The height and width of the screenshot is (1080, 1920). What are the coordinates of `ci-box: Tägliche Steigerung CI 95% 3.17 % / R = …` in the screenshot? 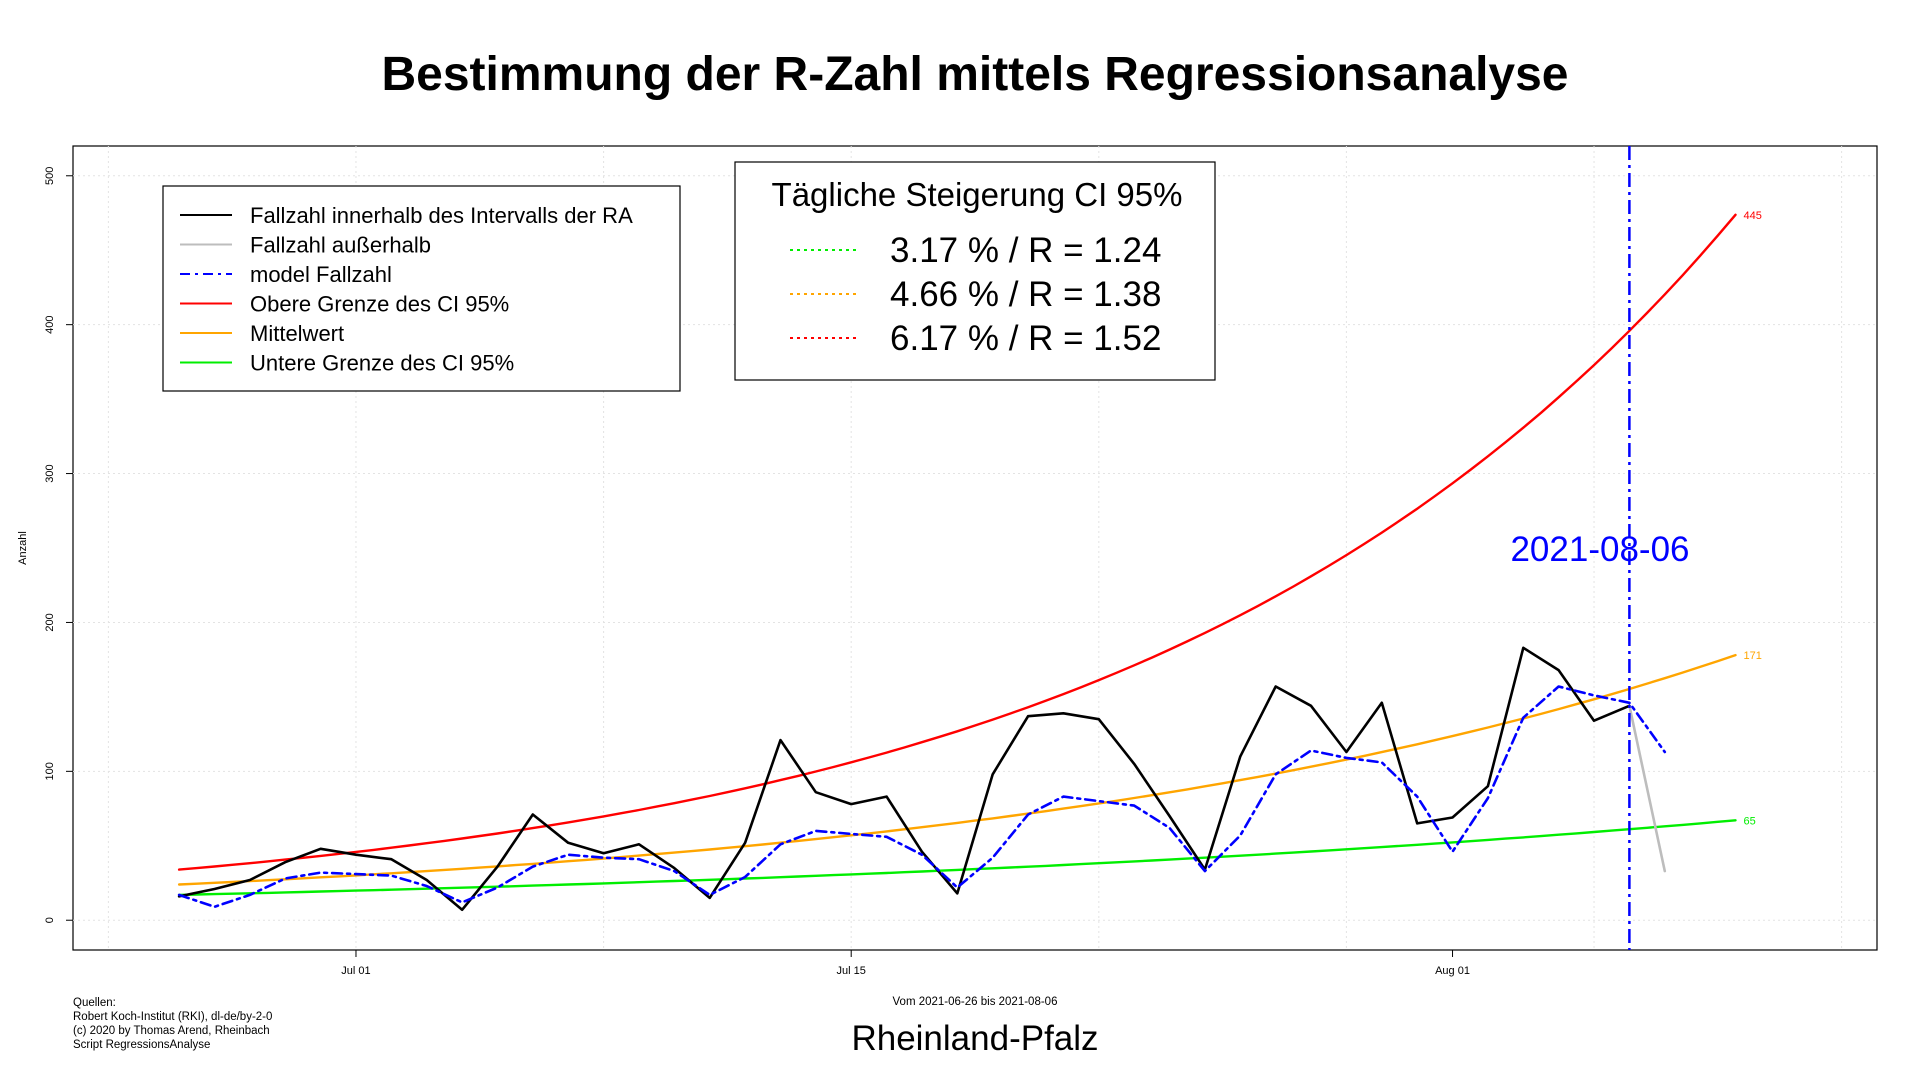 It's located at (975, 271).